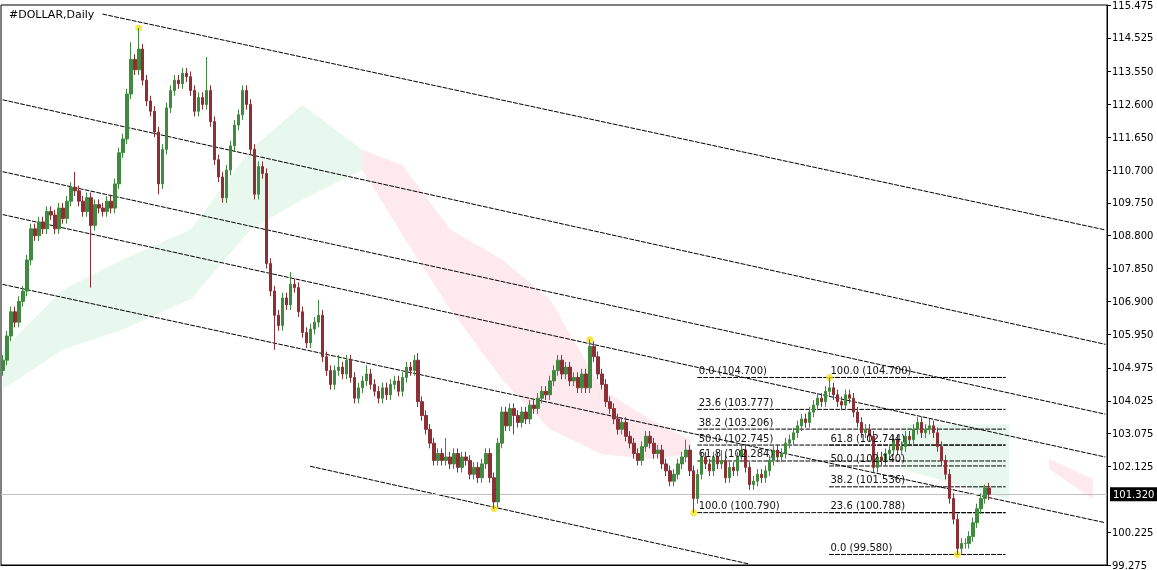 The height and width of the screenshot is (570, 1157). I want to click on y-tick-label: 114.525, so click(1133, 38).